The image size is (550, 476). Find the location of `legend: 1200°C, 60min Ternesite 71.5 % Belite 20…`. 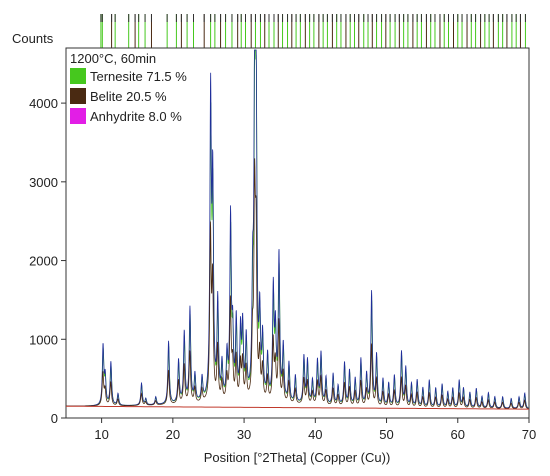

legend: 1200°C, 60min Ternesite 71.5 % Belite 20… is located at coordinates (128, 87).